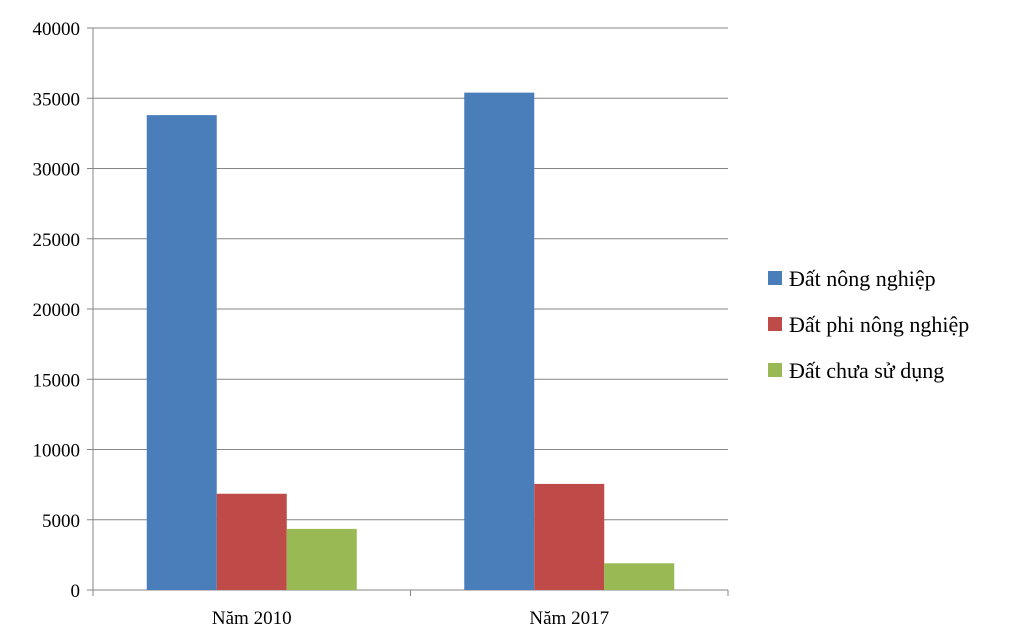 Image resolution: width=1033 pixels, height=630 pixels. I want to click on y-tick-labels: 0 5000 10000 15000 20000 25000 30000 35000 40000, so click(57, 310).